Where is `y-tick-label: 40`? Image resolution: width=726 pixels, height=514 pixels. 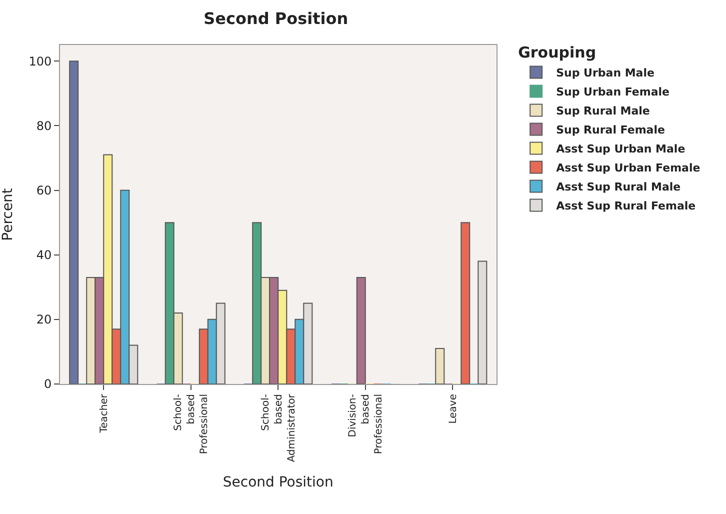
y-tick-label: 40 is located at coordinates (44, 255).